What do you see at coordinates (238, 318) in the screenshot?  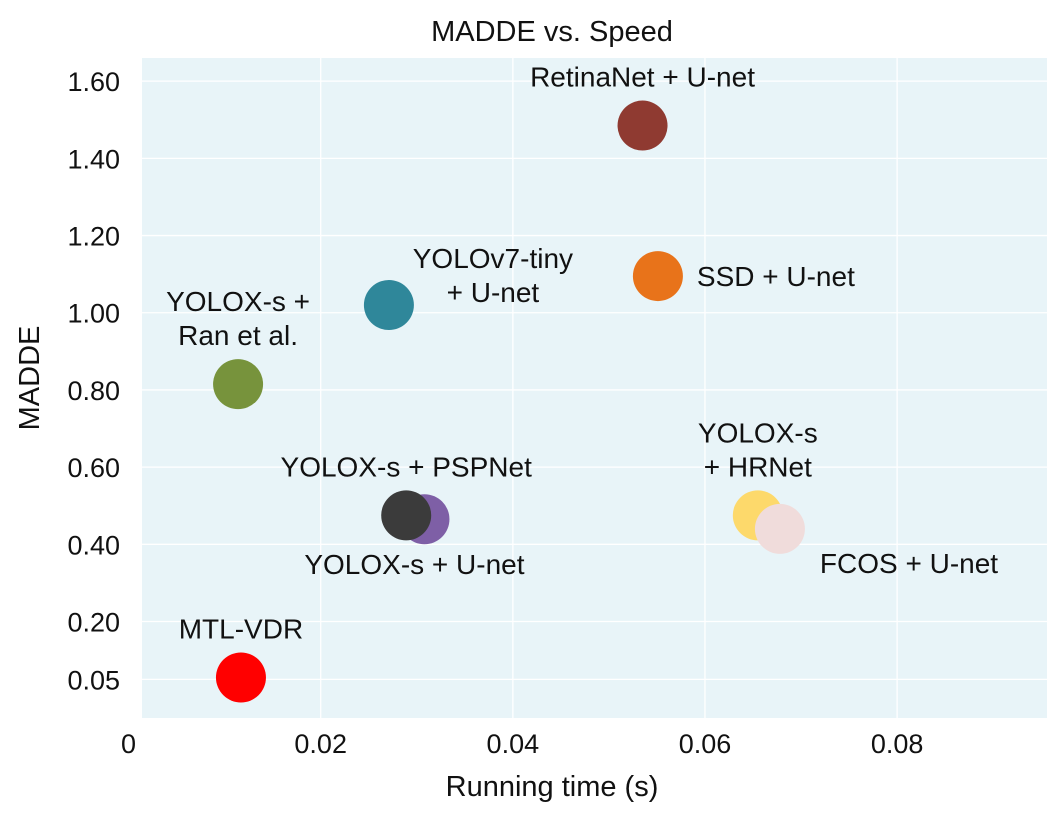 I see `point-label: YOLOX-s + Ran et al.` at bounding box center [238, 318].